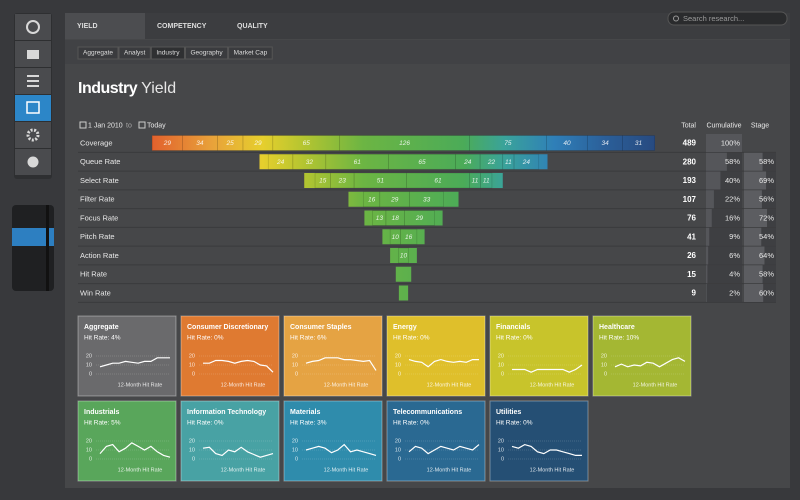 The width and height of the screenshot is (800, 500). Describe the element at coordinates (567, 143) in the screenshot. I see `segment-label: 40` at that location.